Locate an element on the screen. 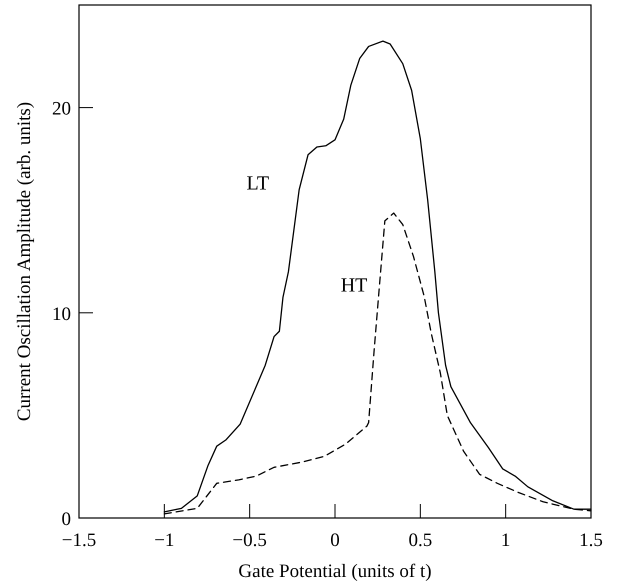  x-tick-label: 0 is located at coordinates (335, 540).